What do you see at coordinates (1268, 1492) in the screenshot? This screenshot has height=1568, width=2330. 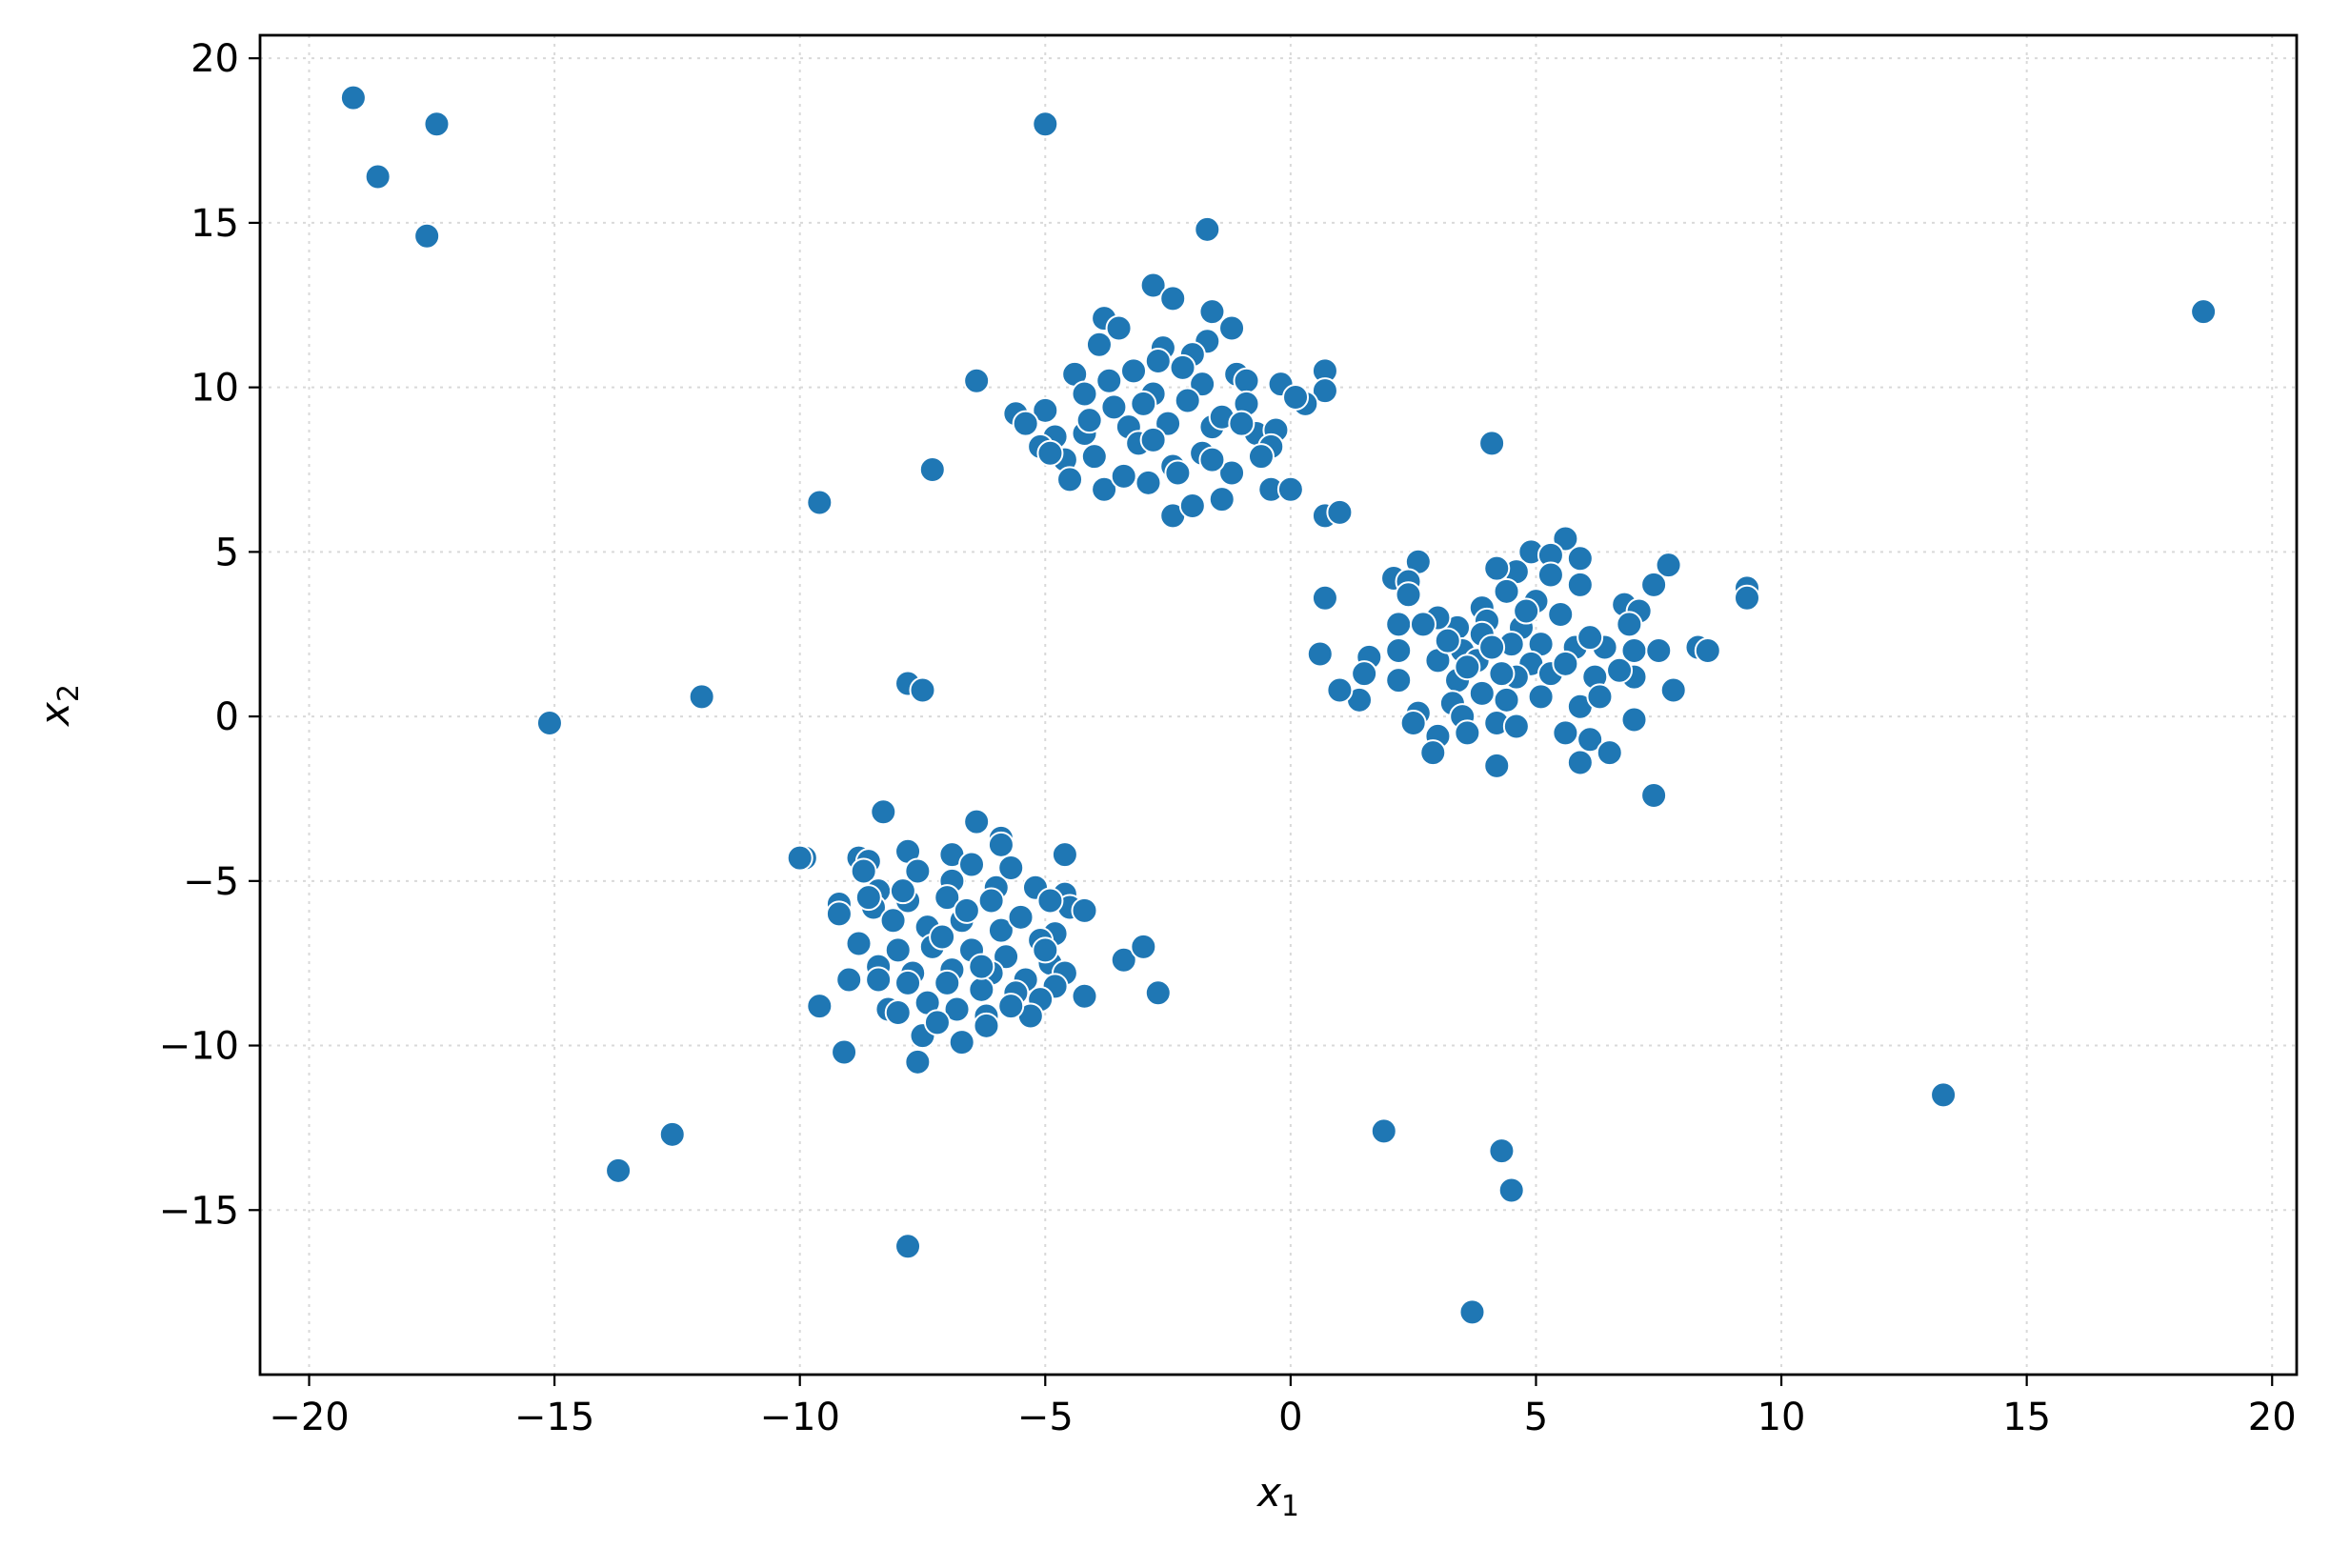 I see `x-axis-label-base: x` at bounding box center [1268, 1492].